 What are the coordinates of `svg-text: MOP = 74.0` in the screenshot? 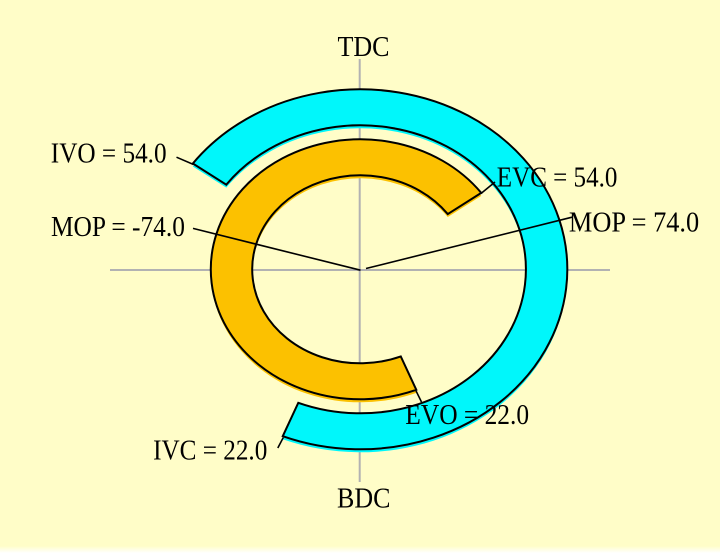 It's located at (634, 222).